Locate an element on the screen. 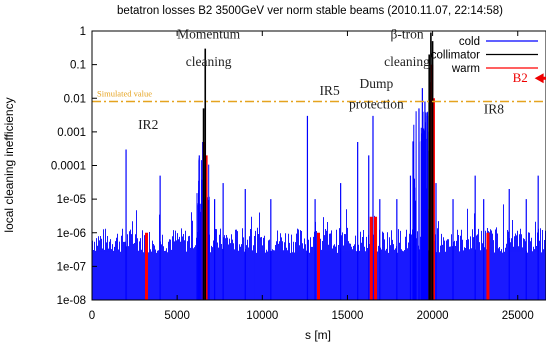  y-tick-label: 1e-07 is located at coordinates (71, 267).